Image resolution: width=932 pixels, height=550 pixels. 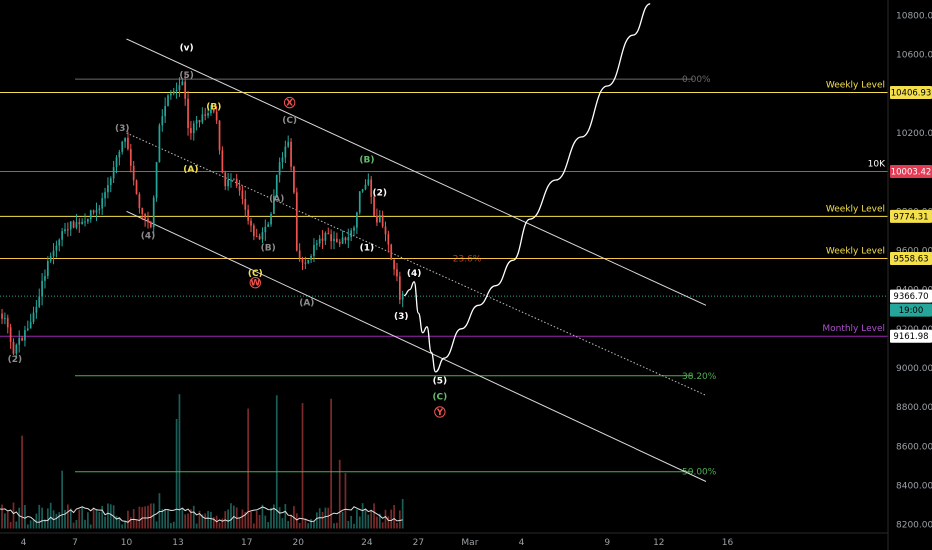 I want to click on wave-circle, so click(x=289, y=102).